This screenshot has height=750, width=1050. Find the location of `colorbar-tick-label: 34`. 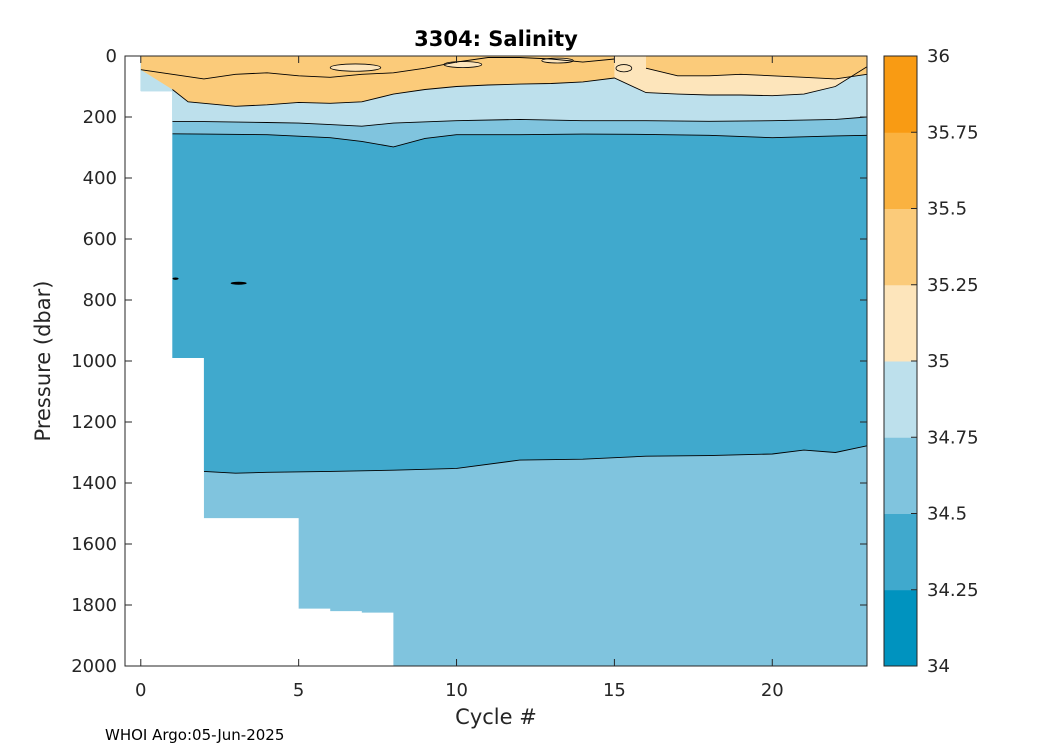

colorbar-tick-label: 34 is located at coordinates (938, 666).